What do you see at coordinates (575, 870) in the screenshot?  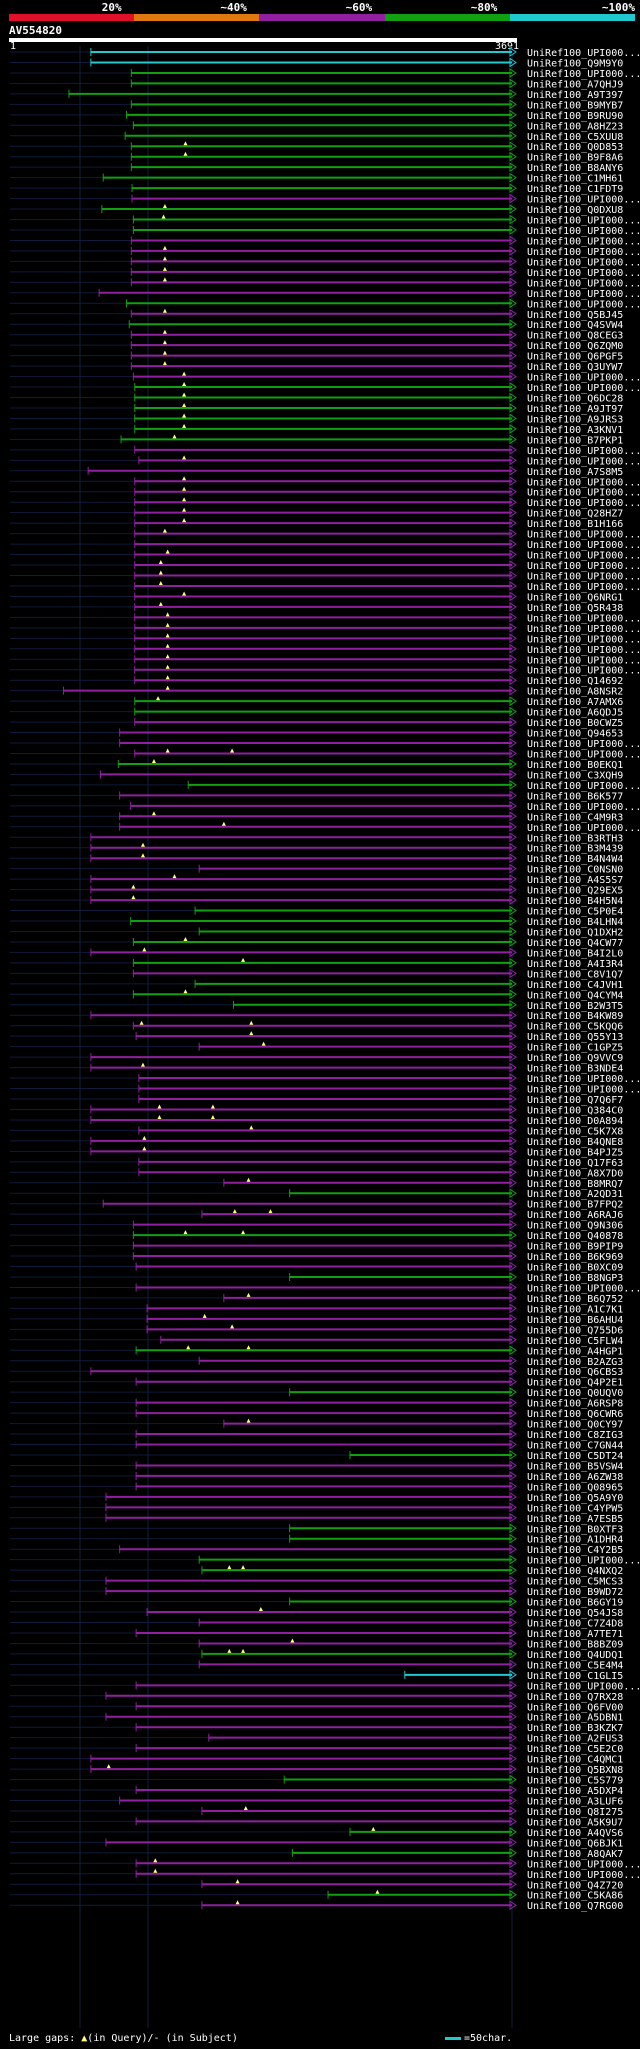 I see `hit-label: UniRef100_C0NSN0` at bounding box center [575, 870].